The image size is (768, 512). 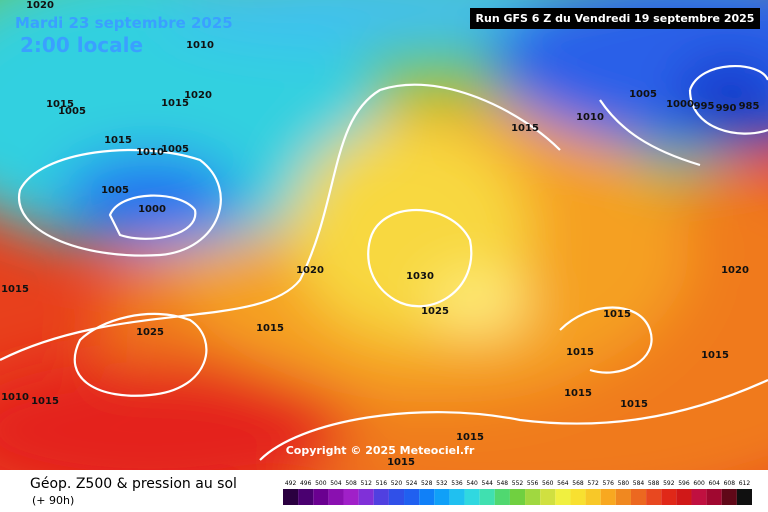 I want to click on scale-label: 560, so click(x=548, y=483).